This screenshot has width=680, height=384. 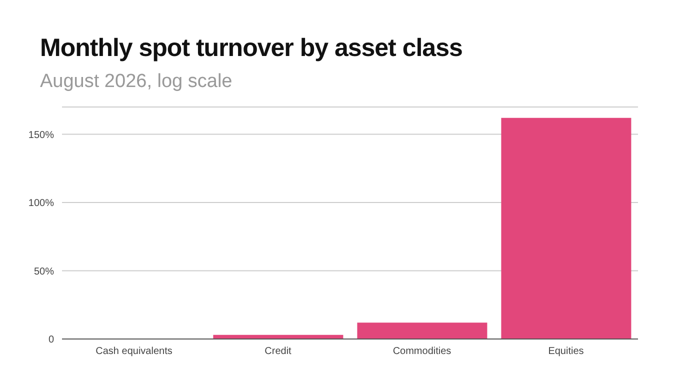 I want to click on chart-subtitle: August 2026, log scale, so click(x=136, y=81).